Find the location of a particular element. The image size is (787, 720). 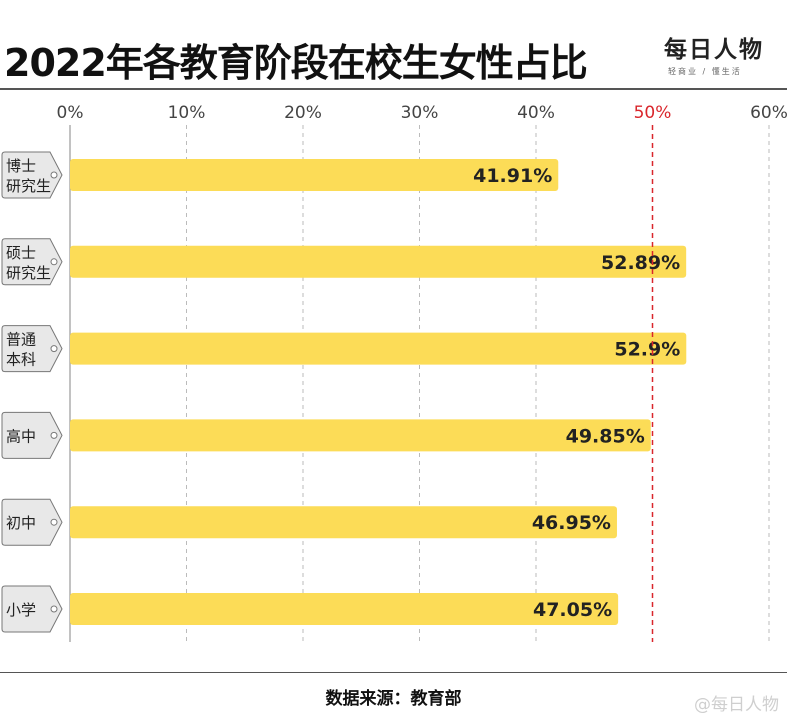

bar-value-label: 52.89% is located at coordinates (640, 263).